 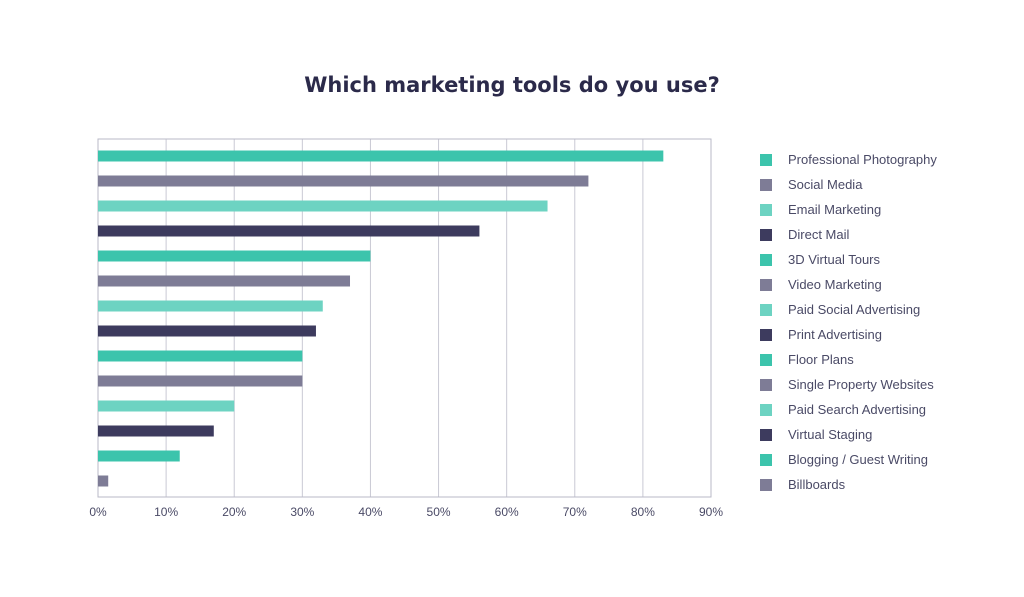 I want to click on x-tick-label: 90%, so click(x=711, y=512).